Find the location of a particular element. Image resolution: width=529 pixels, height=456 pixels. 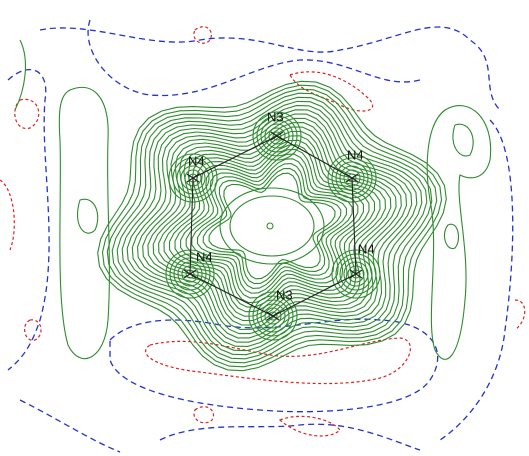

atom-labels: N3 N4 N4 N4 N4 N3 is located at coordinates (281, 205).